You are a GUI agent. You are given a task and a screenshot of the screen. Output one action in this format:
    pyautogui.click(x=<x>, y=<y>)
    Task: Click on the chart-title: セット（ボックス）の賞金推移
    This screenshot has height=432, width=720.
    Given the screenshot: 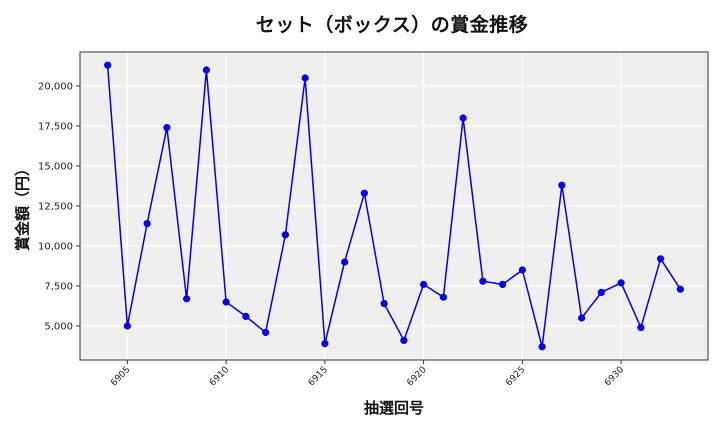 What is the action you would take?
    pyautogui.click(x=392, y=25)
    